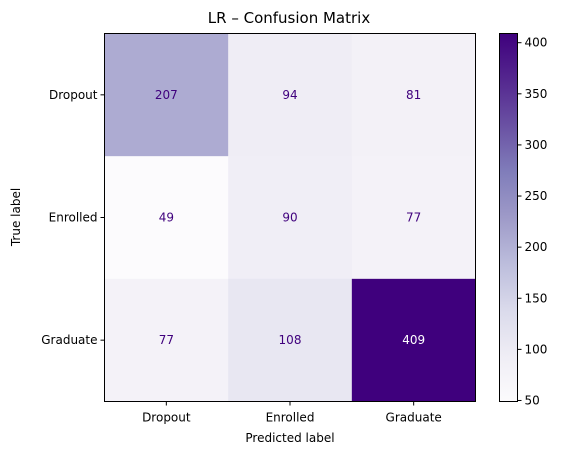  What do you see at coordinates (16, 217) in the screenshot?
I see `y-axis-label: True label` at bounding box center [16, 217].